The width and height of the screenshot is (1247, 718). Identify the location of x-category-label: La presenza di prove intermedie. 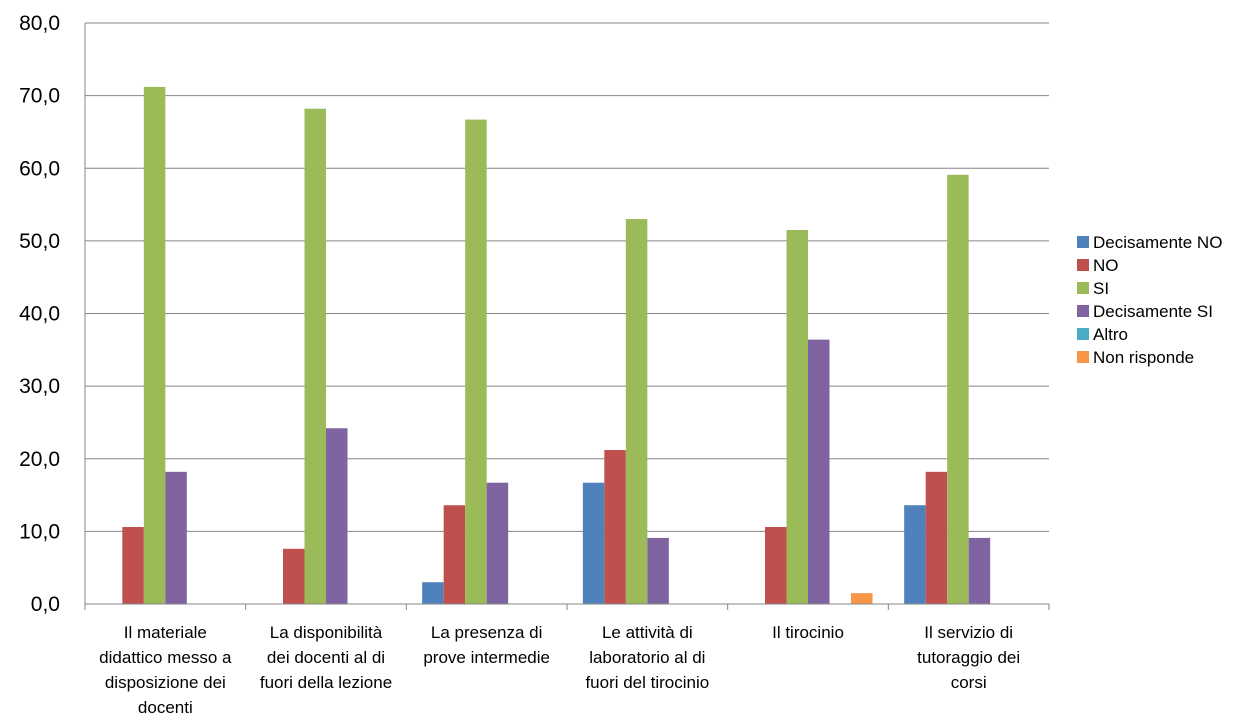
(486, 645).